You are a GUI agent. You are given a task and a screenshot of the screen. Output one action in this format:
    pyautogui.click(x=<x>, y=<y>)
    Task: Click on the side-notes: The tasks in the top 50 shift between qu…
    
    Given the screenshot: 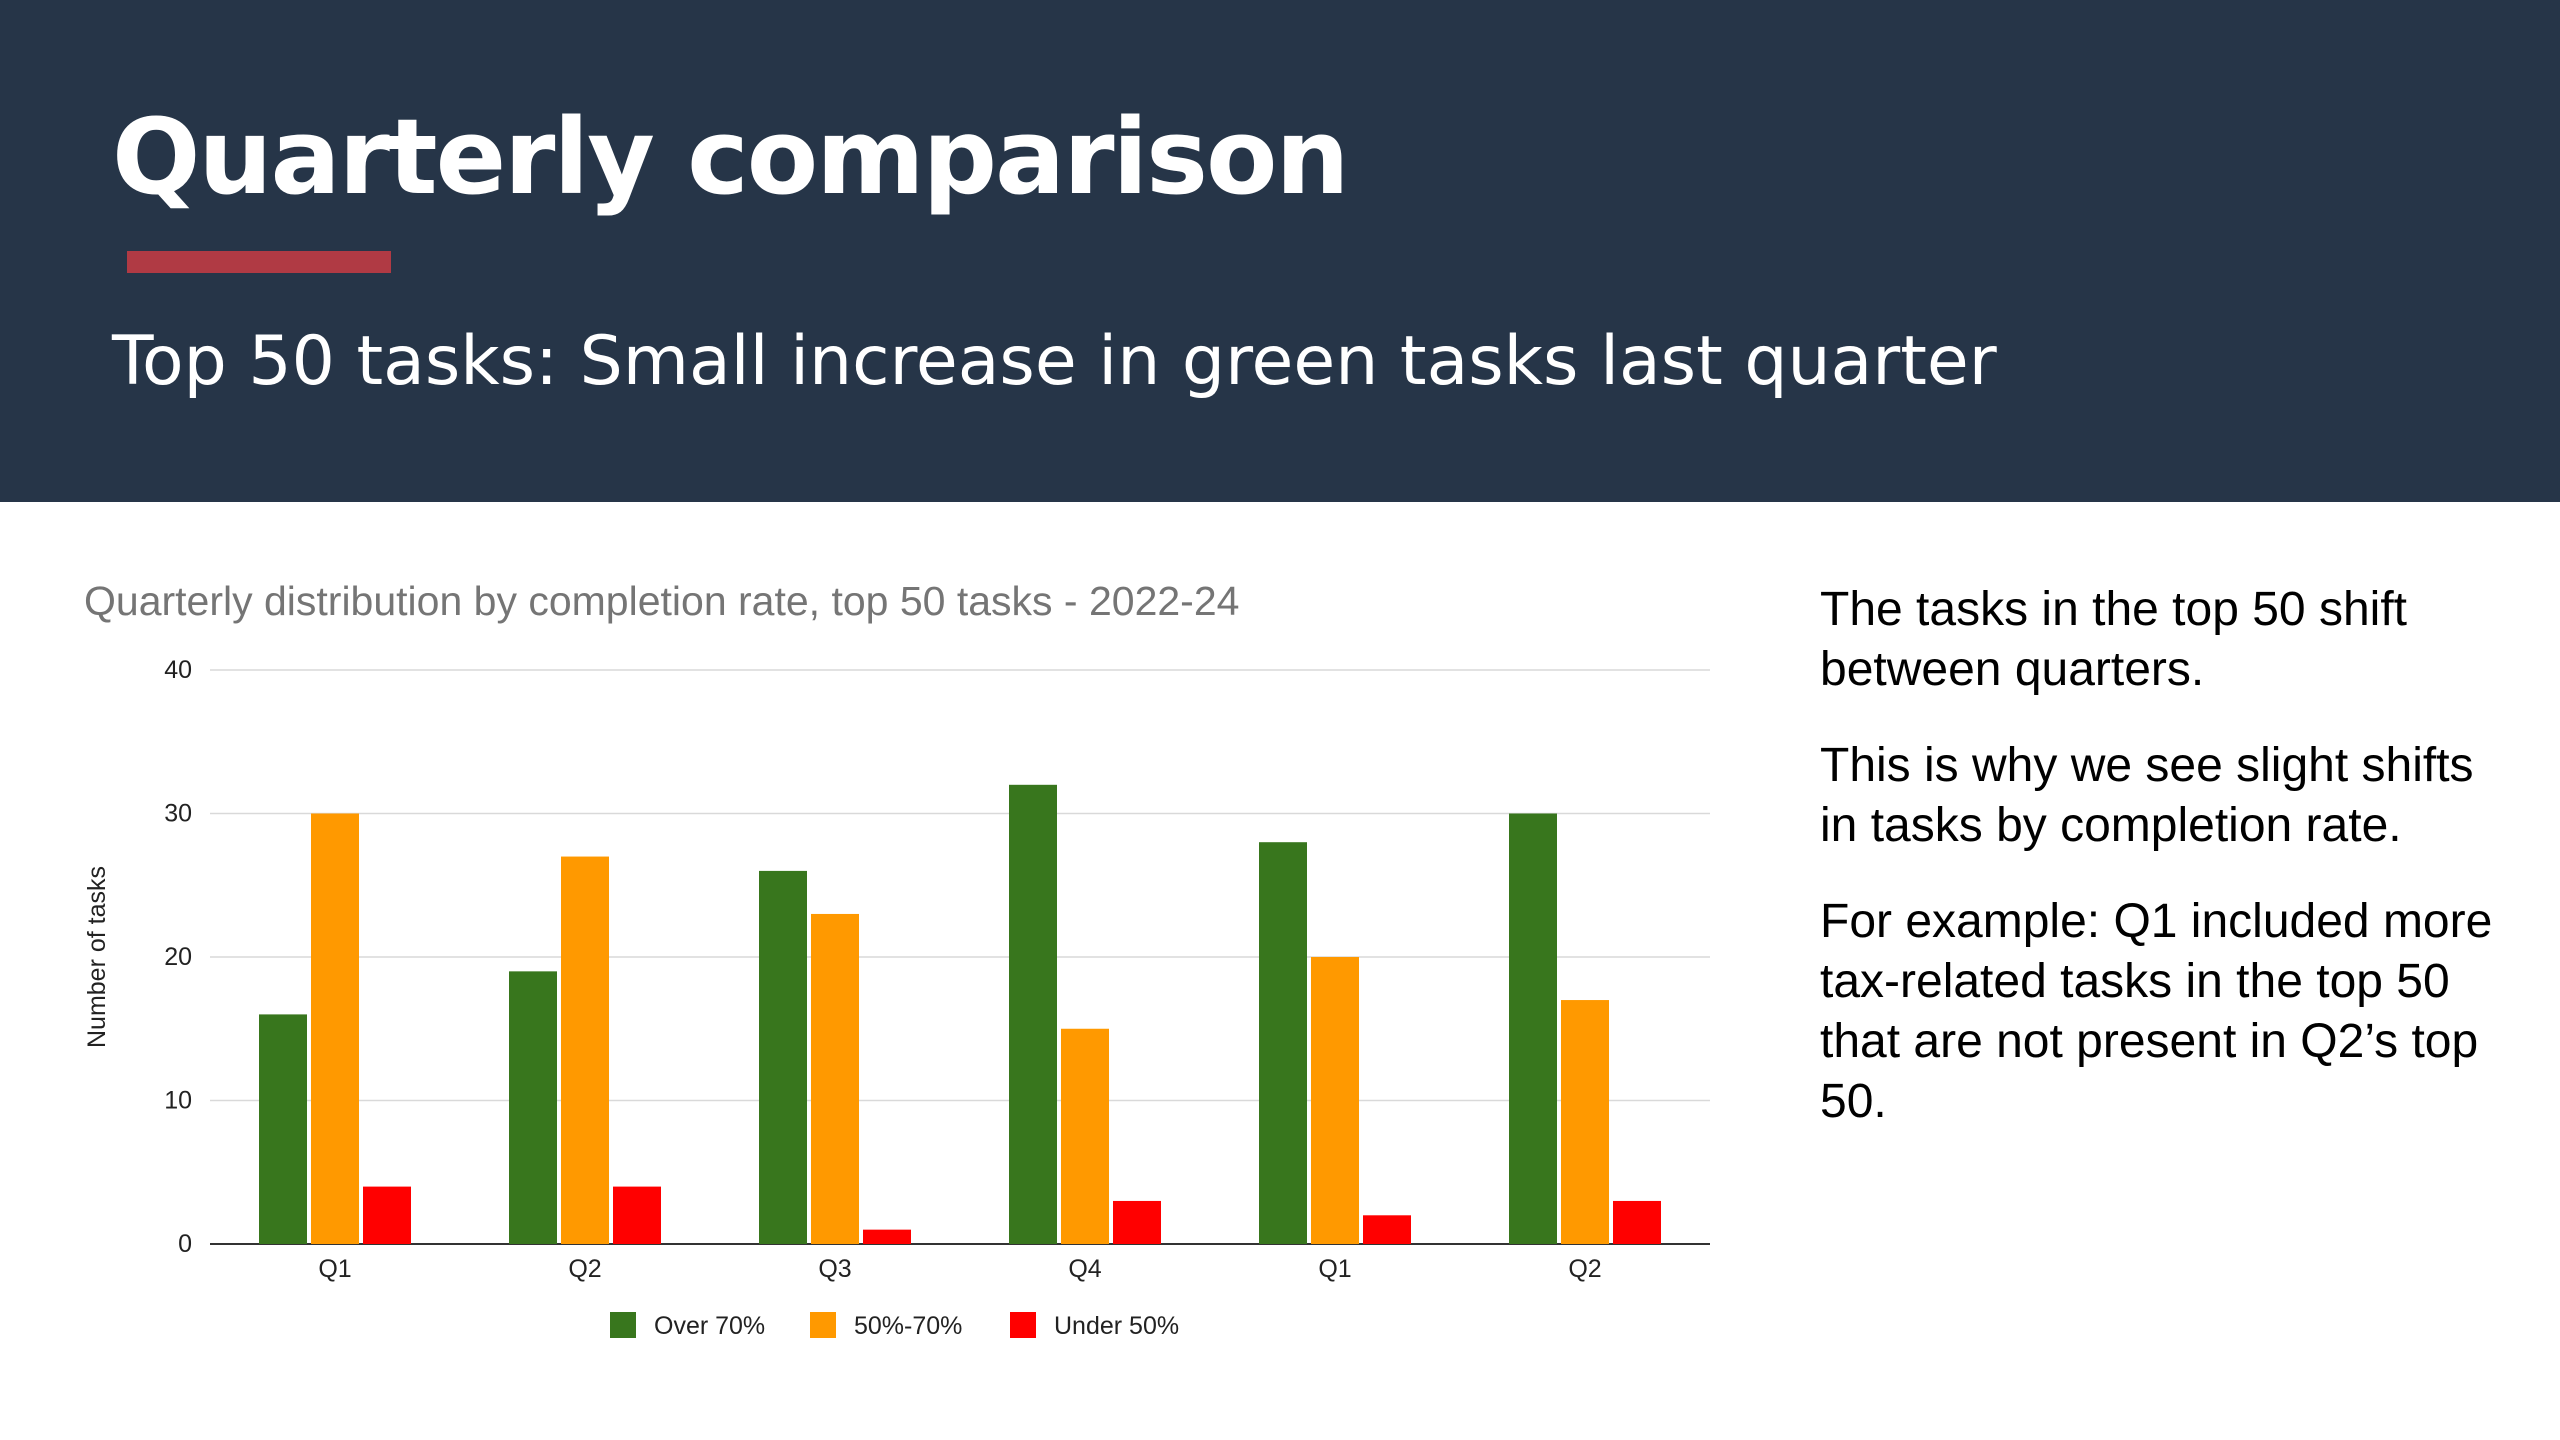 What is the action you would take?
    pyautogui.click(x=2170, y=874)
    